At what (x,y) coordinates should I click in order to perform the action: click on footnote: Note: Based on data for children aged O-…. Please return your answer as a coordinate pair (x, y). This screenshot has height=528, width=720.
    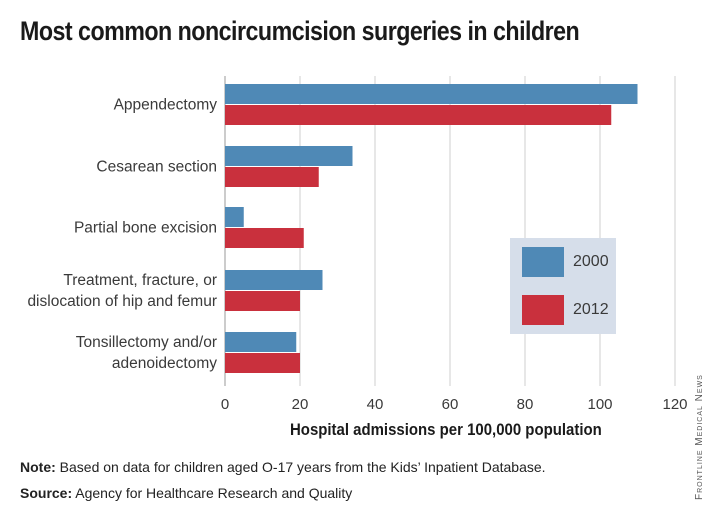
    Looking at the image, I should click on (283, 467).